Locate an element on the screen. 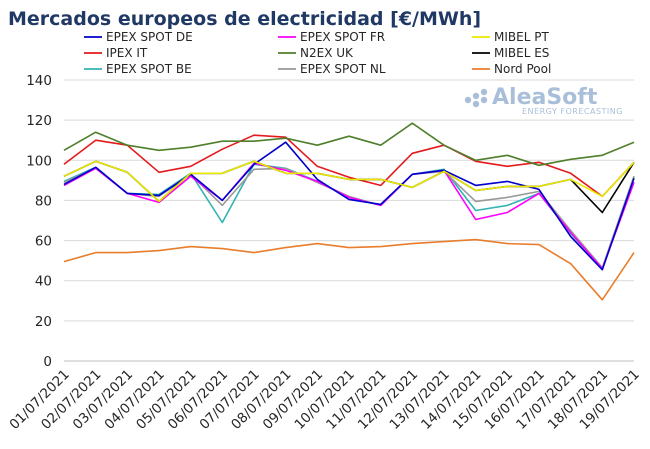  y-tick-label: 20 is located at coordinates (43, 322).